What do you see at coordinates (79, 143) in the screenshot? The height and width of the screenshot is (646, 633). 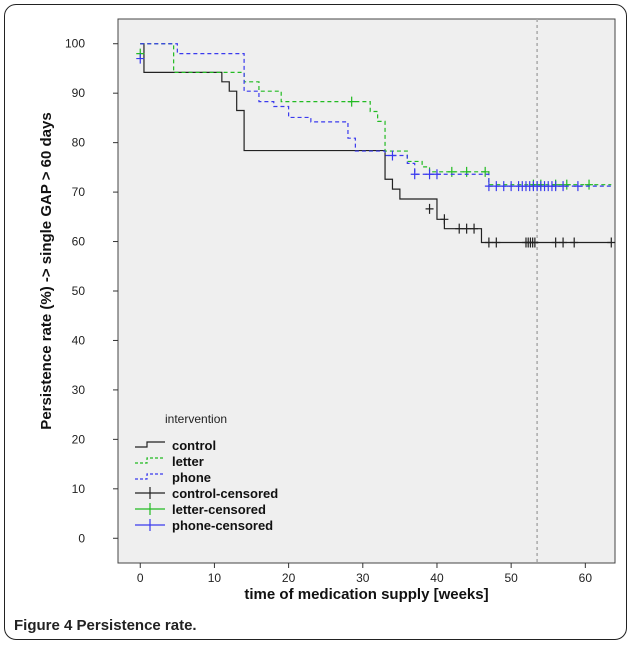 I see `y-tick-label: 80` at bounding box center [79, 143].